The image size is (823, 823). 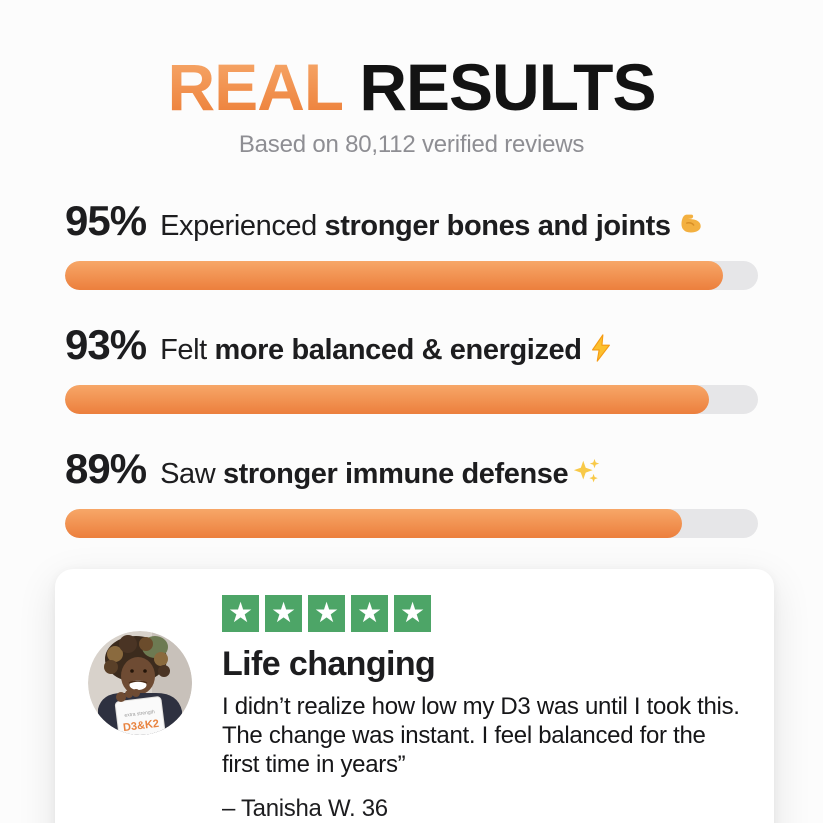 I want to click on page-title-rest: RESULTS, so click(x=499, y=87).